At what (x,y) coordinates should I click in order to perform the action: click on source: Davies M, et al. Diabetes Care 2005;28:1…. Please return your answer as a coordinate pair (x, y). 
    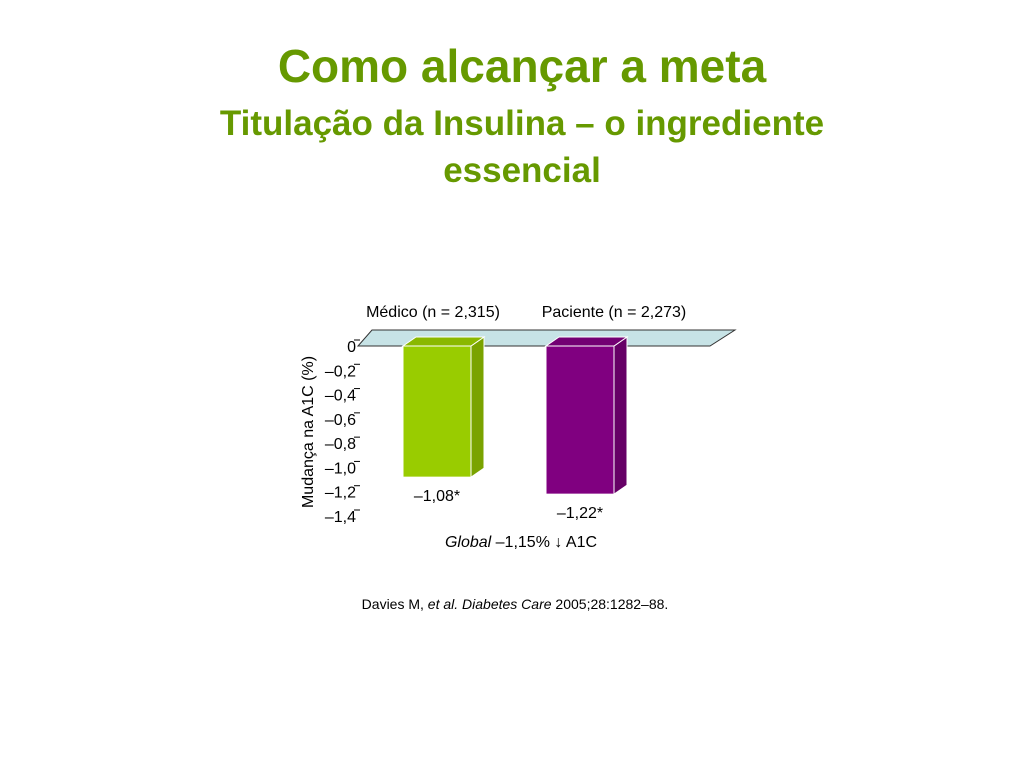
    Looking at the image, I should click on (515, 604).